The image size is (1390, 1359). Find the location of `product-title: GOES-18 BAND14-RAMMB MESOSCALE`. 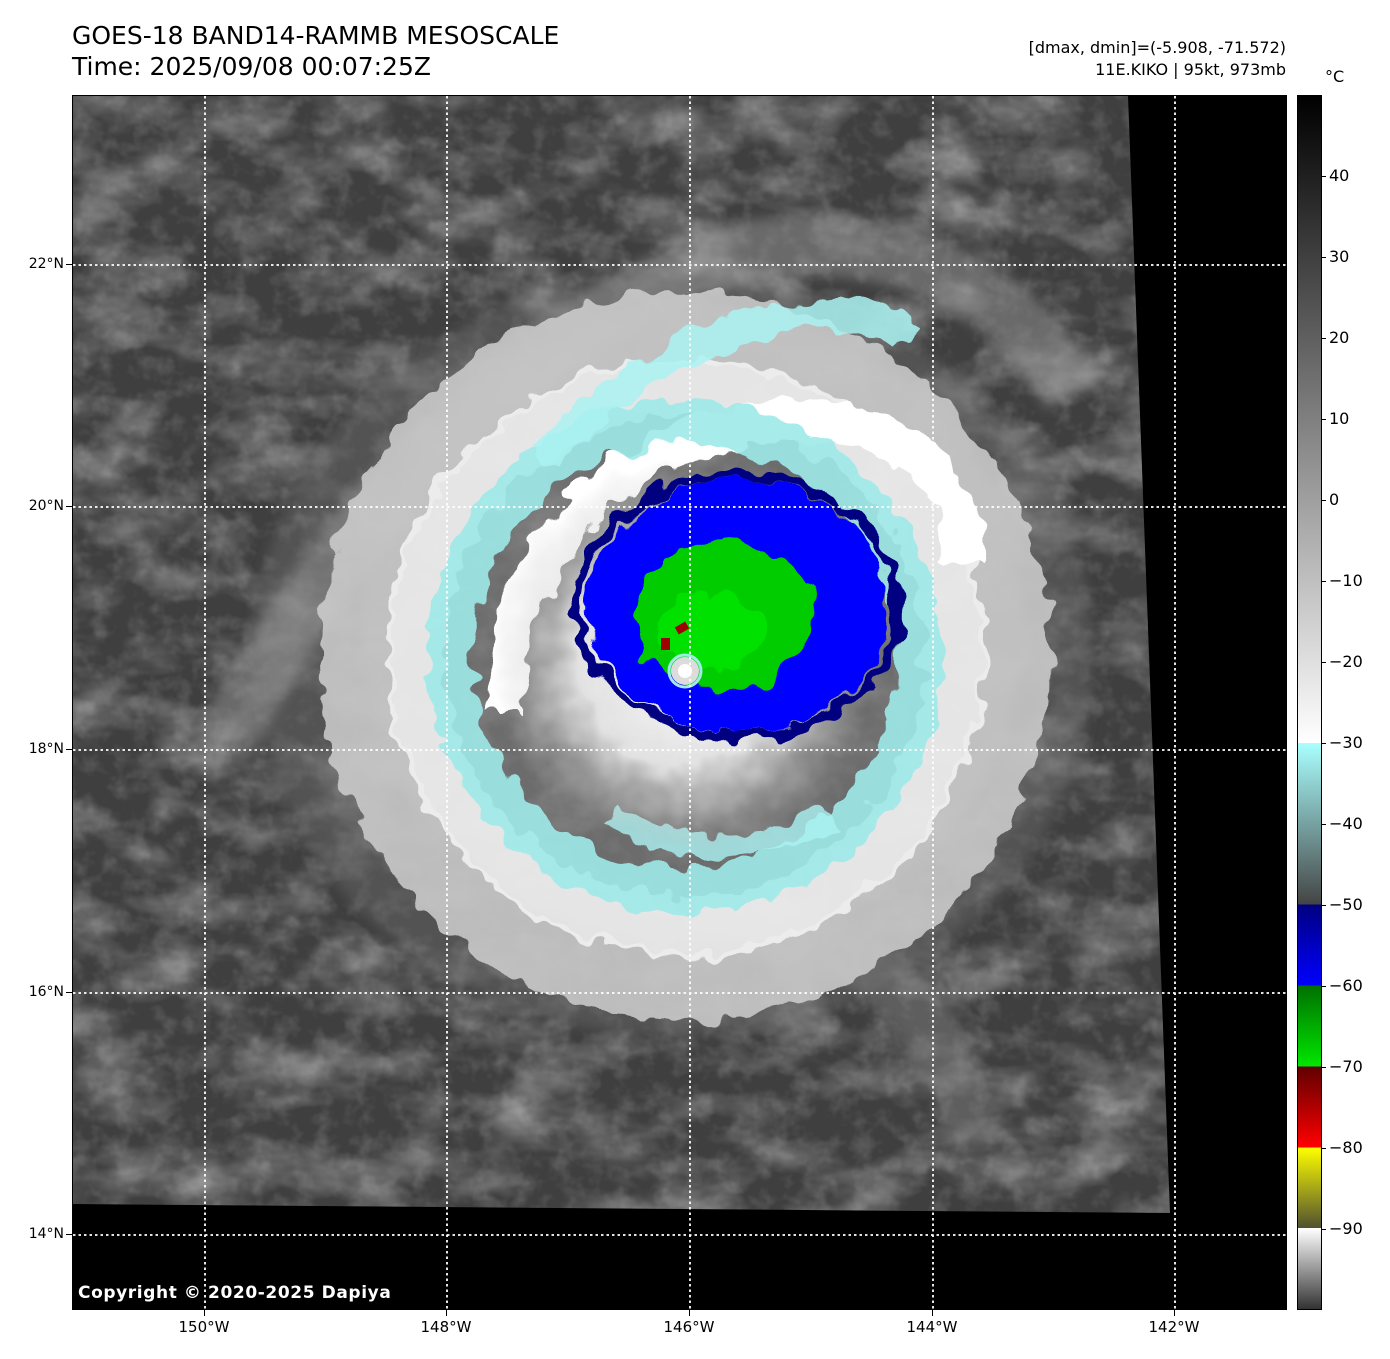

product-title: GOES-18 BAND14-RAMMB MESOSCALE is located at coordinates (316, 35).